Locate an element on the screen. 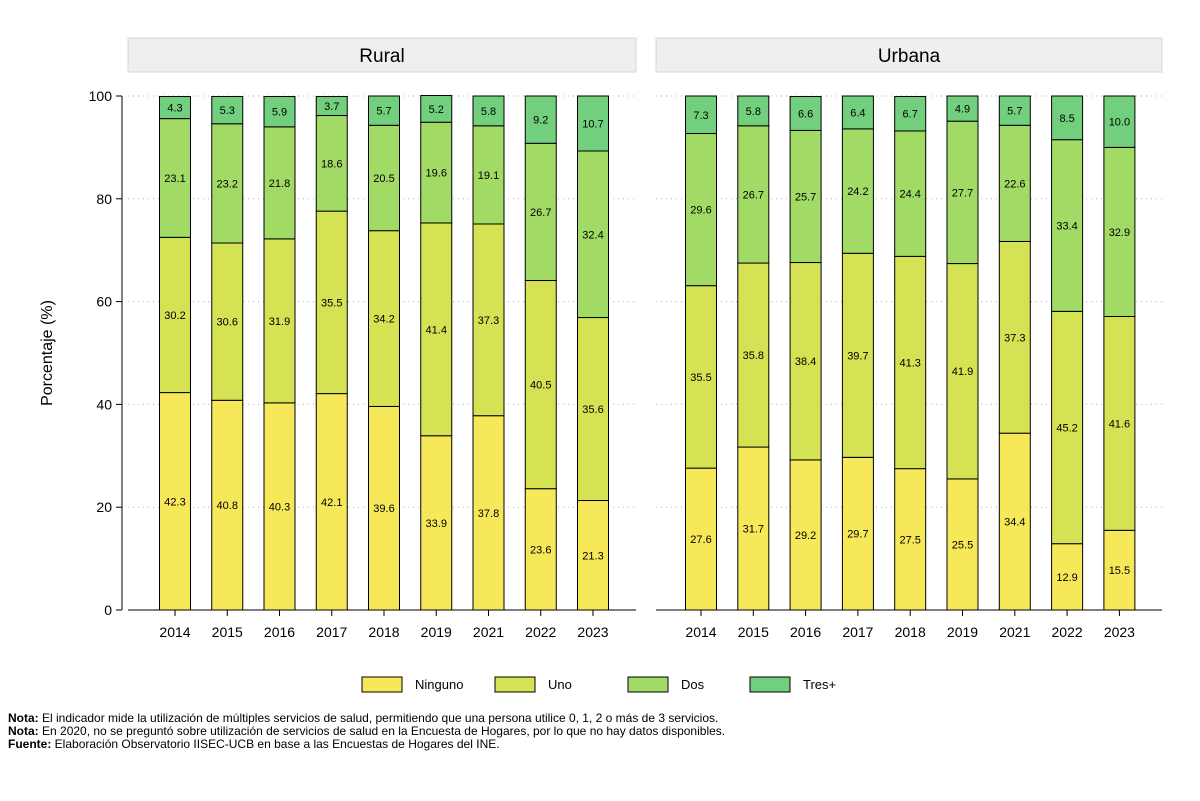 Image resolution: width=1200 pixels, height=801 pixels. legend-swatch is located at coordinates (382, 684).